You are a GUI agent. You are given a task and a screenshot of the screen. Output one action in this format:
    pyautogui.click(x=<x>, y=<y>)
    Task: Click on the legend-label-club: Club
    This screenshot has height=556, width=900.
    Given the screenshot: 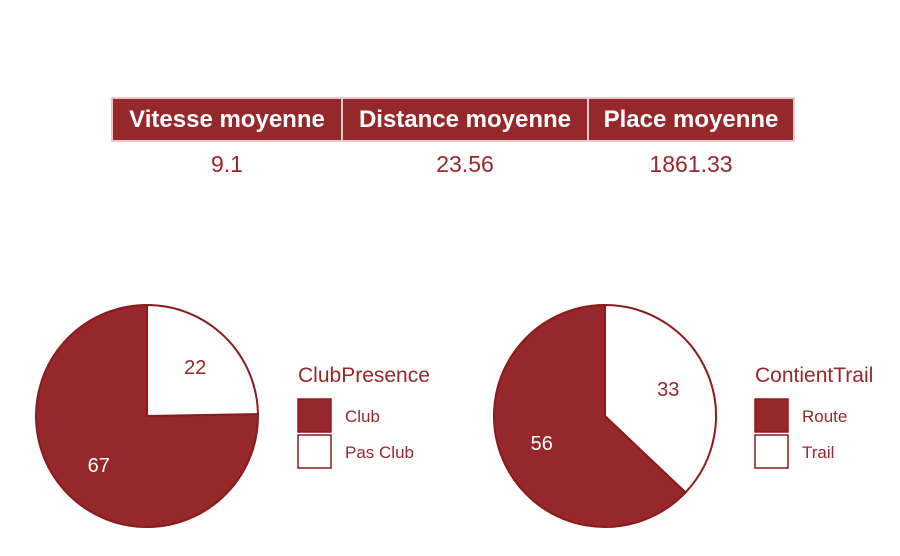 What is the action you would take?
    pyautogui.click(x=362, y=416)
    